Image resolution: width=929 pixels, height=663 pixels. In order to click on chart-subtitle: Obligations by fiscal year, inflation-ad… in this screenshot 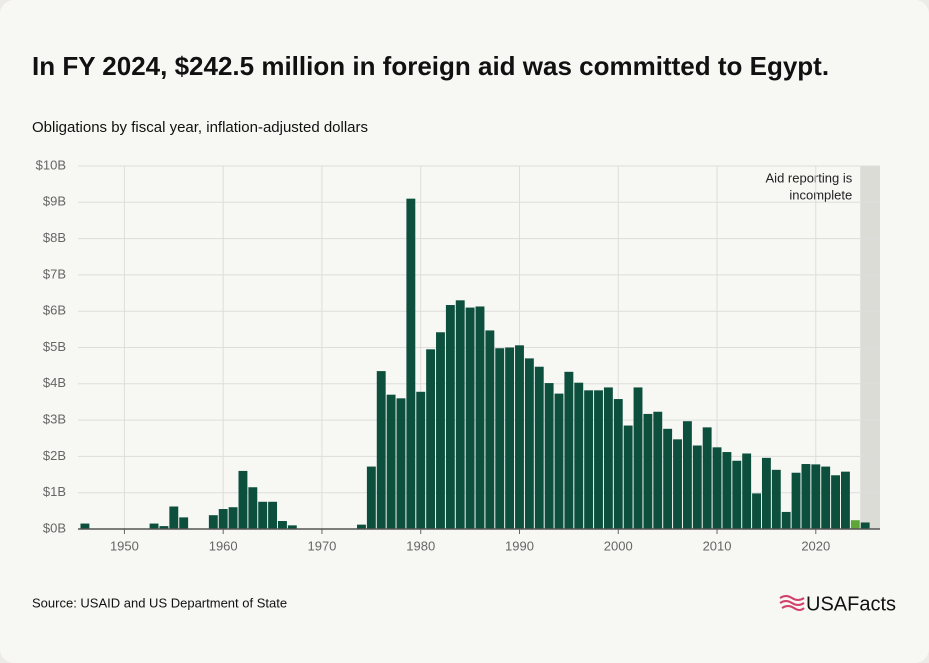, I will do `click(200, 127)`.